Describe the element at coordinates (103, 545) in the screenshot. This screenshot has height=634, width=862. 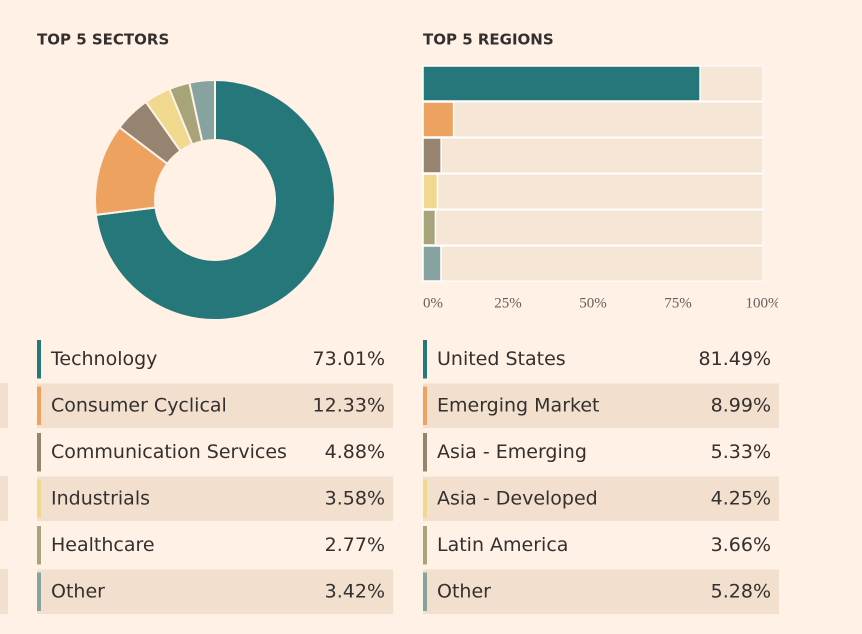
I see `legend-label: Healthcare` at that location.